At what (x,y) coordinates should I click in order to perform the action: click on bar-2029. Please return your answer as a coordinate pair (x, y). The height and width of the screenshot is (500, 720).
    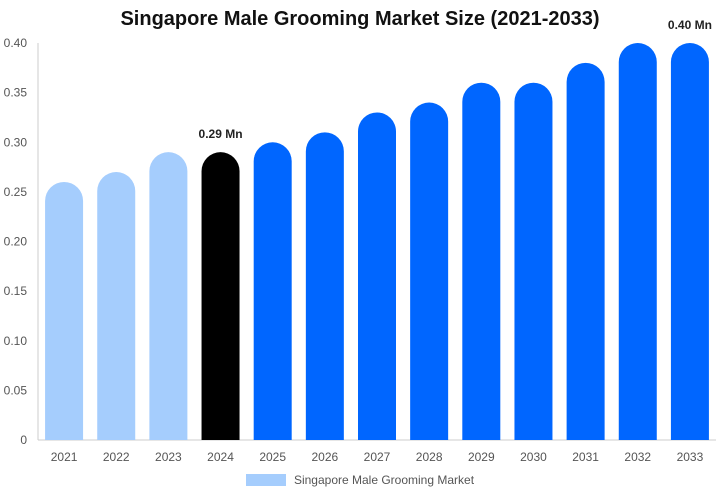
    Looking at the image, I should click on (481, 261).